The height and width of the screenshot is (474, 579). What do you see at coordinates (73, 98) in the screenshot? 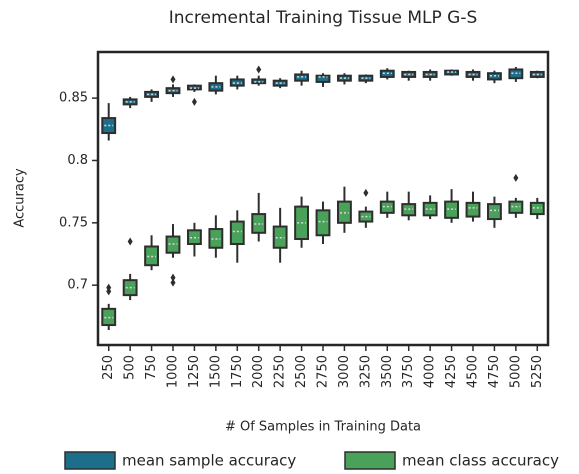
I see `y-tick-label: 0.85` at bounding box center [73, 98].